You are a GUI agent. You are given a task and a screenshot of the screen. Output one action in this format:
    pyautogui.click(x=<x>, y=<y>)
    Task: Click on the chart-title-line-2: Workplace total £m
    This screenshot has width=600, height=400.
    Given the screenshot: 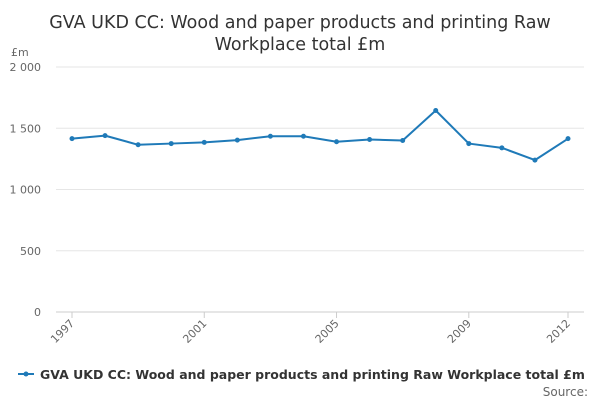 What is the action you would take?
    pyautogui.click(x=300, y=45)
    